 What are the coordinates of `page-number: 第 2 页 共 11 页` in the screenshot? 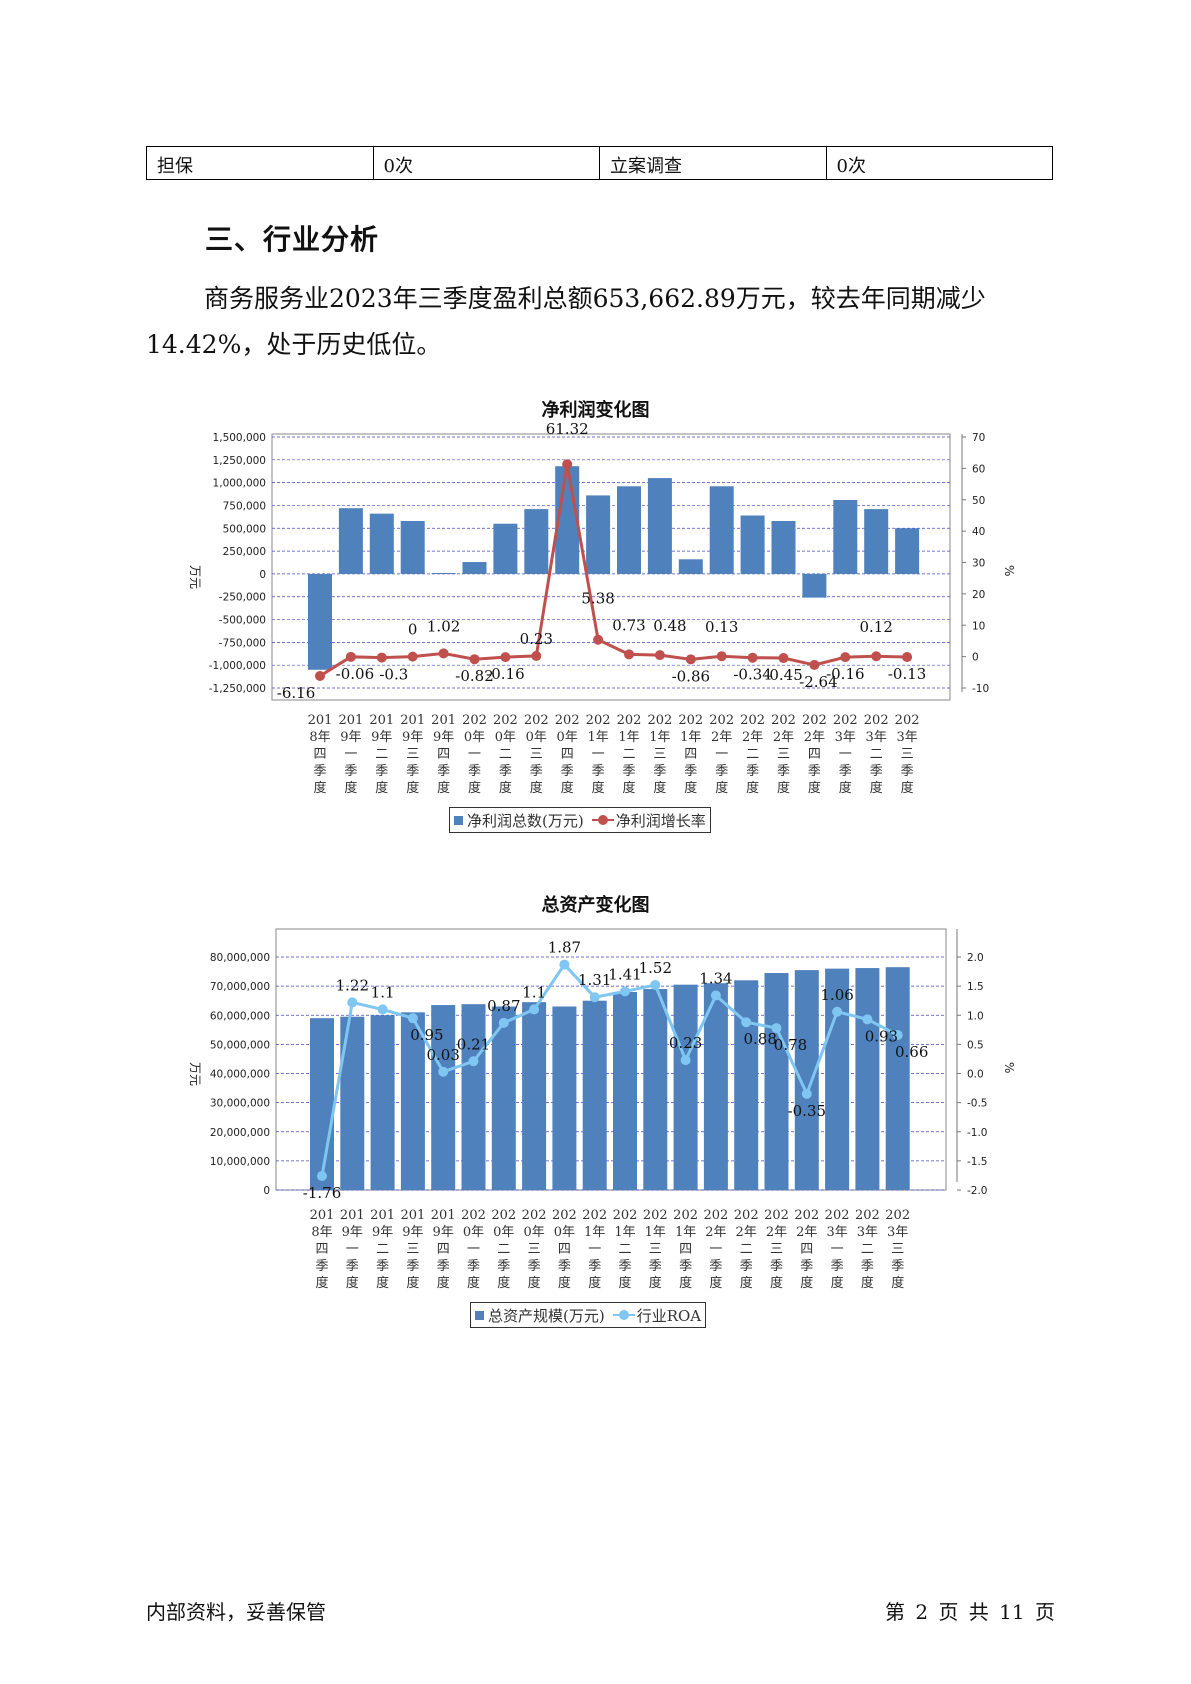 It's located at (970, 1612).